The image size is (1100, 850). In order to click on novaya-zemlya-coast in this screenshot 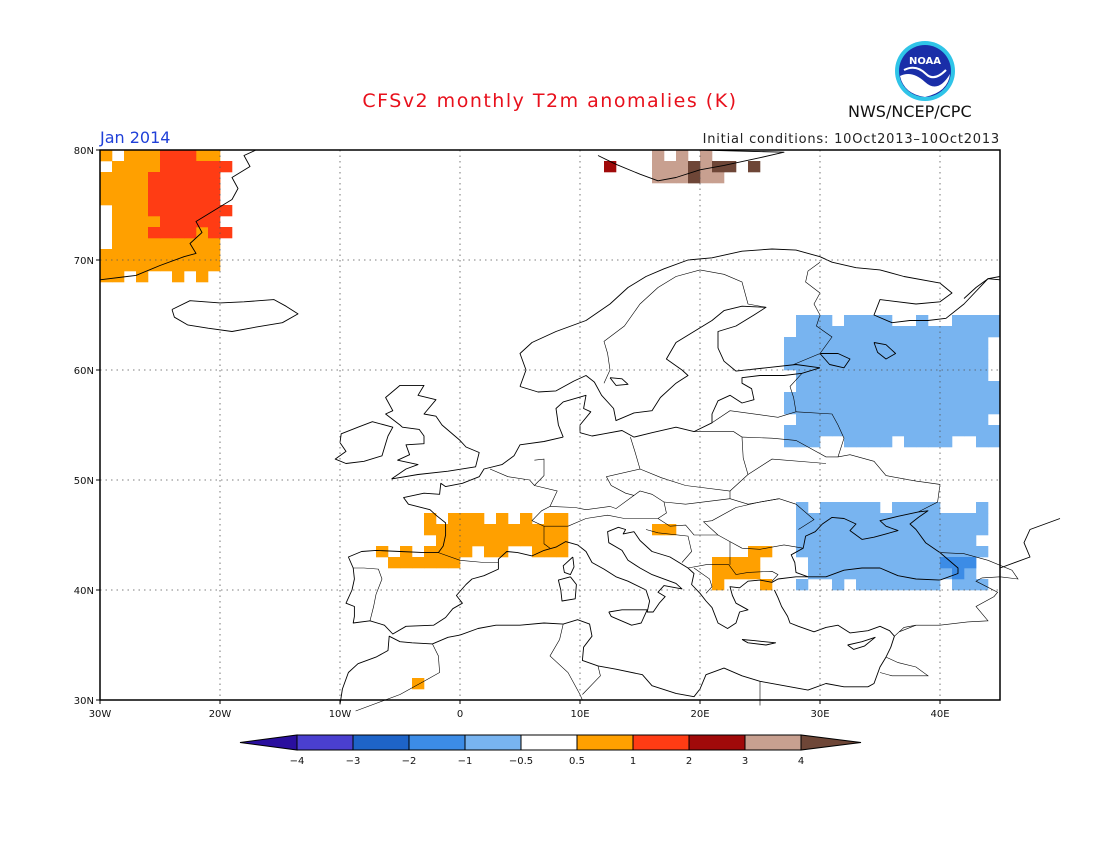, I will do `click(982, 288)`.